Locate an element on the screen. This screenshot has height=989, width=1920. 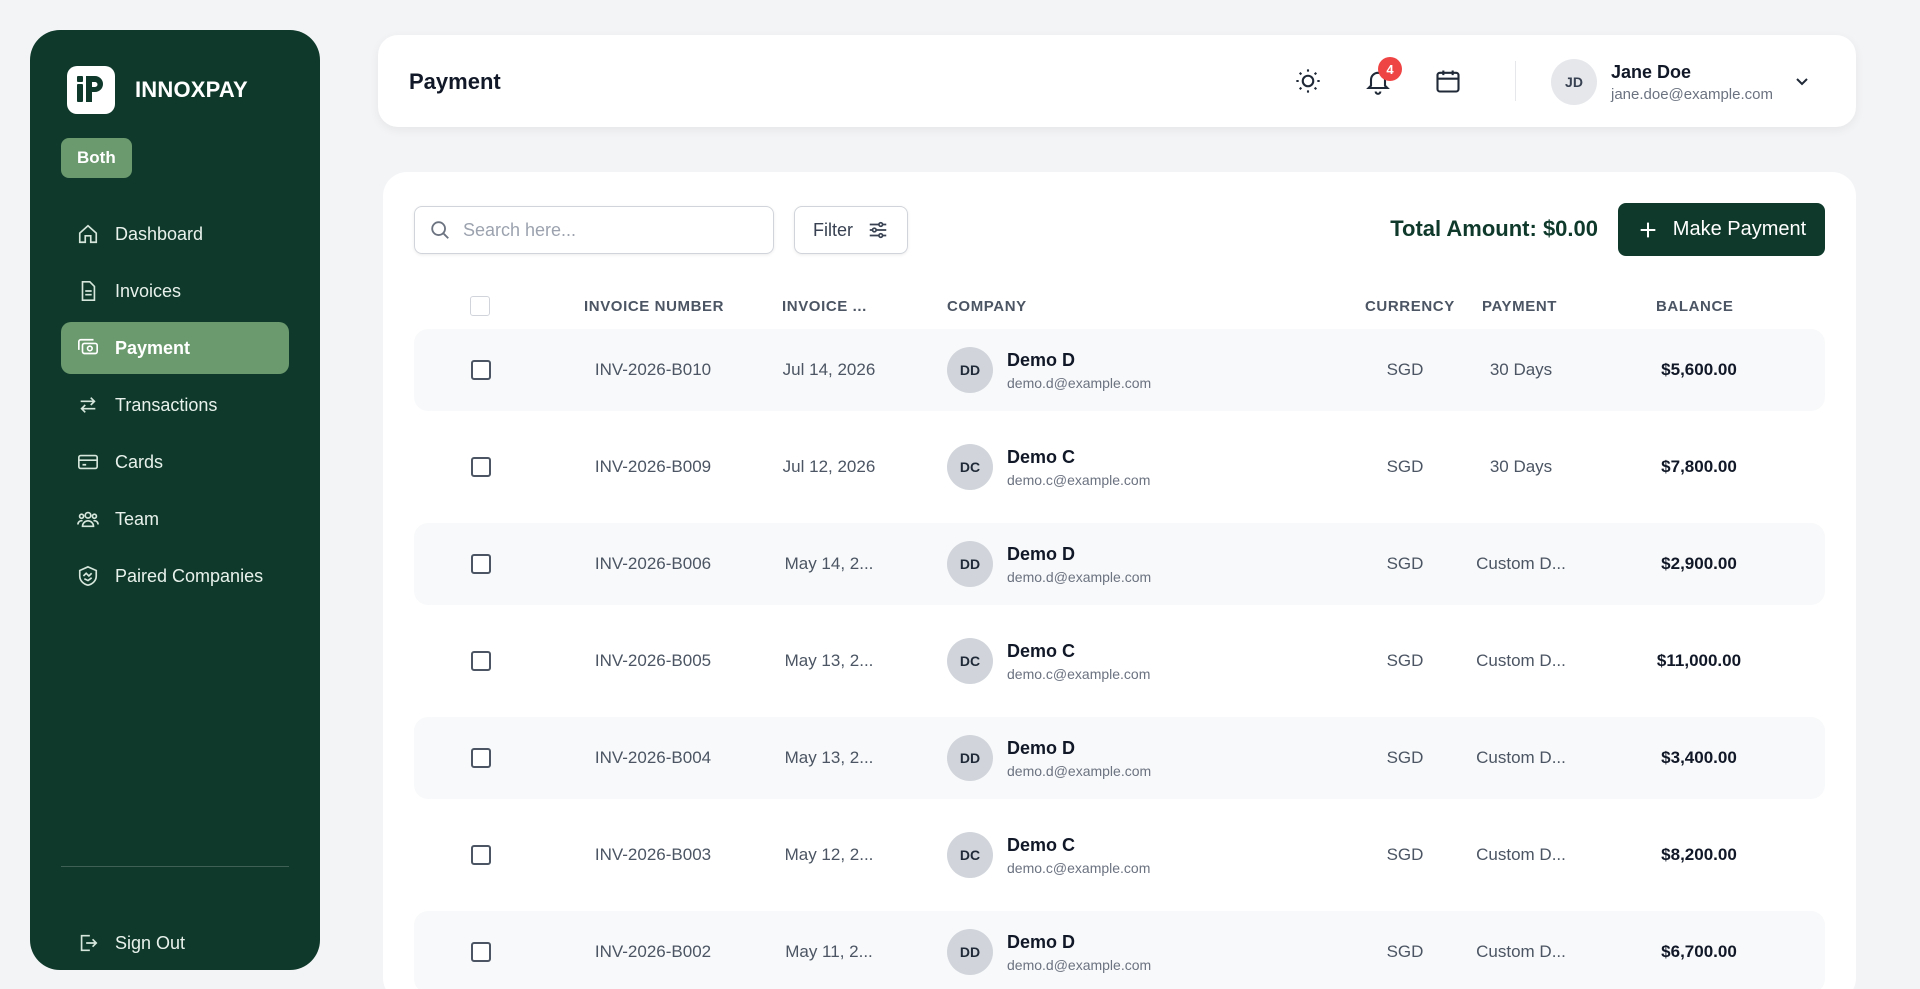
user-menu-toggle is located at coordinates (1802, 81).